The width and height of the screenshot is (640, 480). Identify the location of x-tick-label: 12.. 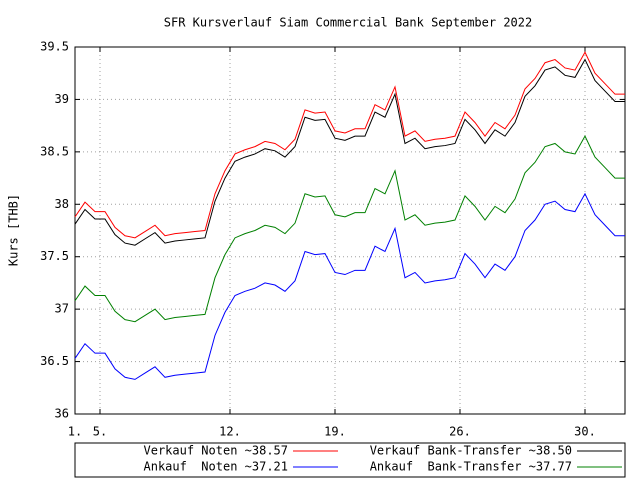
(230, 432).